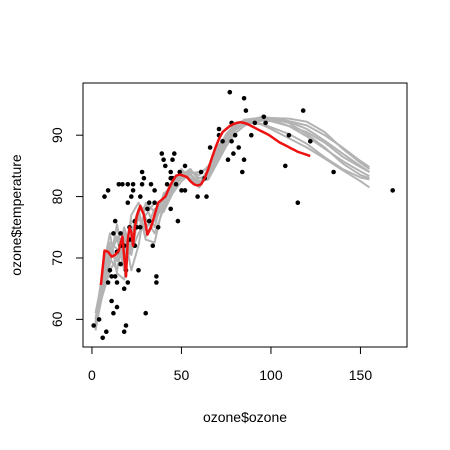 The image size is (450, 450). What do you see at coordinates (271, 375) in the screenshot?
I see `x-tick-label: 100` at bounding box center [271, 375].